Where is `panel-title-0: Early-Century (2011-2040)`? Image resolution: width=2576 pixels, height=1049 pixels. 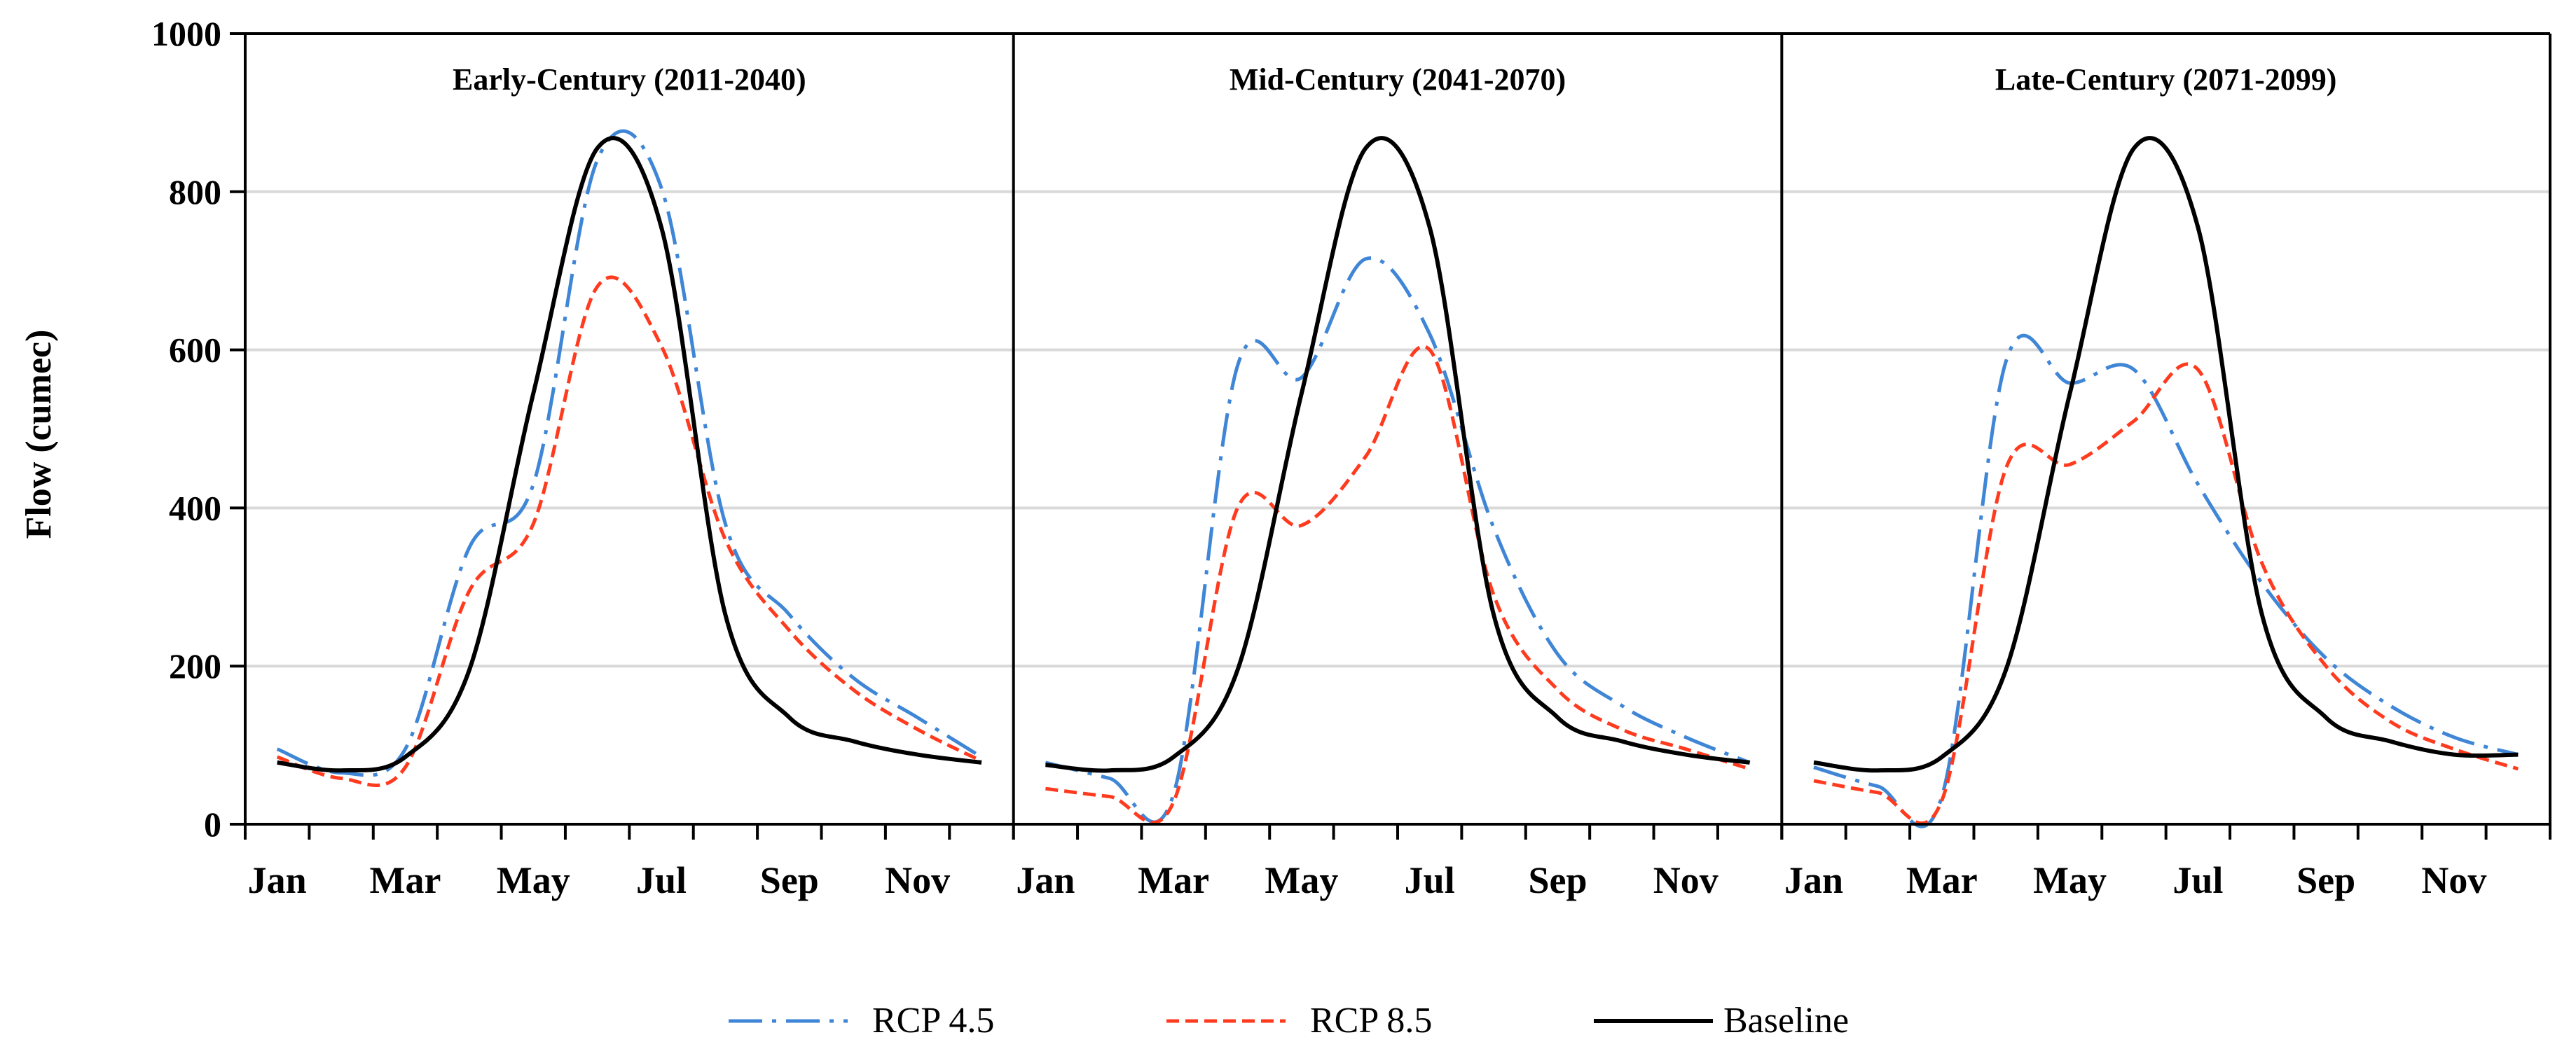 panel-title-0: Early-Century (2011-2040) is located at coordinates (629, 79).